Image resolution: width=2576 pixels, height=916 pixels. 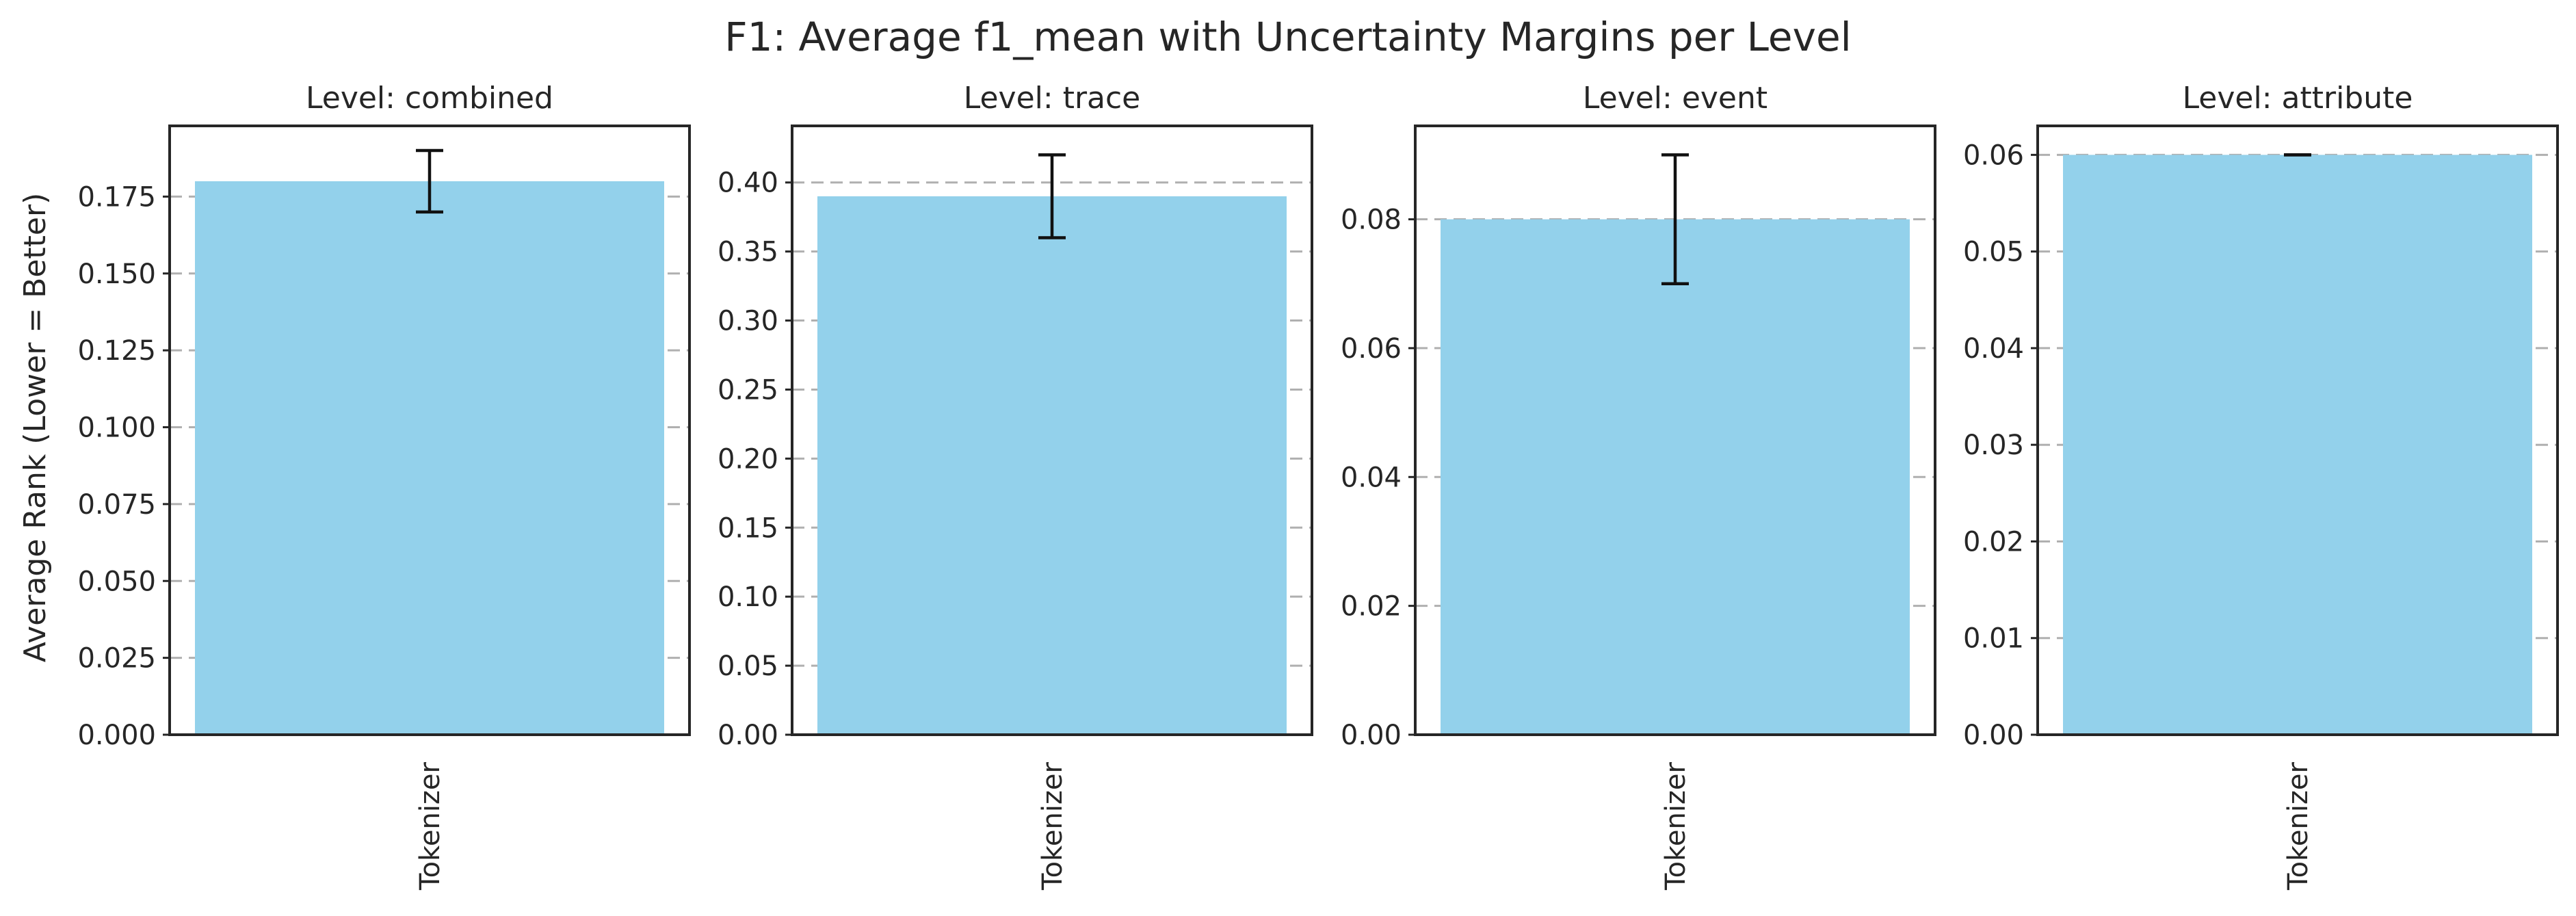 What do you see at coordinates (116, 505) in the screenshot?
I see `y-tick-label: 0.075` at bounding box center [116, 505].